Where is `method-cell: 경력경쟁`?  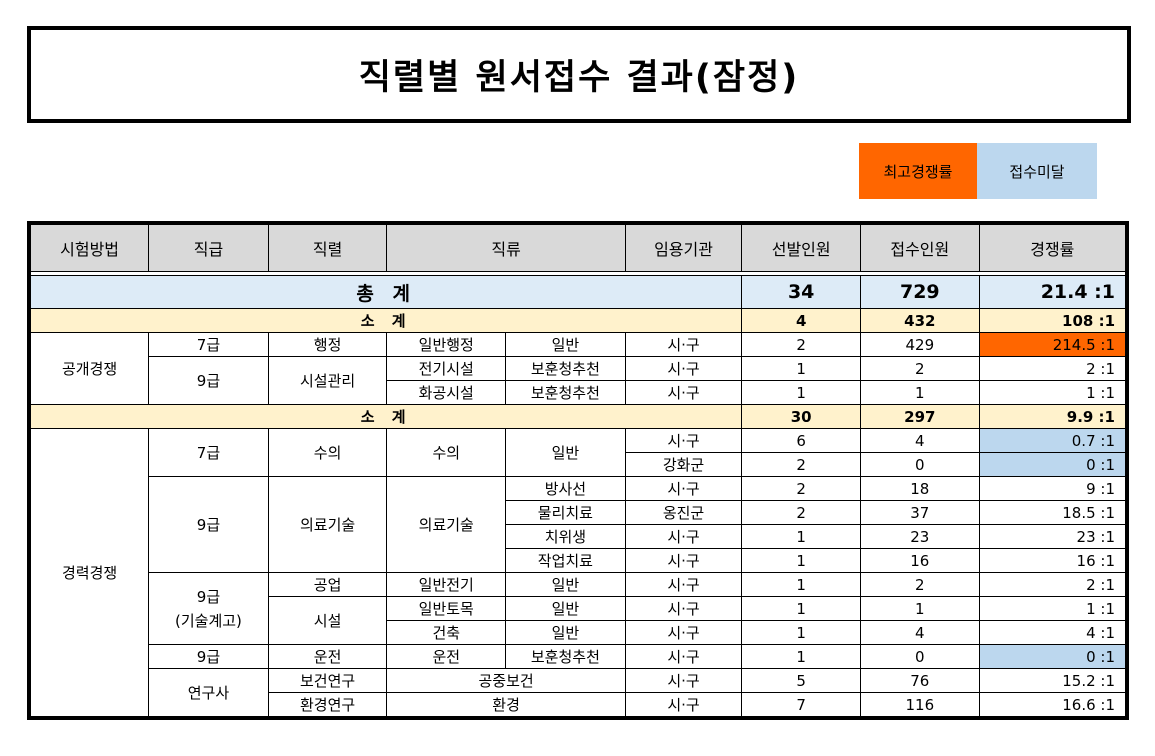 method-cell: 경력경쟁 is located at coordinates (89, 573).